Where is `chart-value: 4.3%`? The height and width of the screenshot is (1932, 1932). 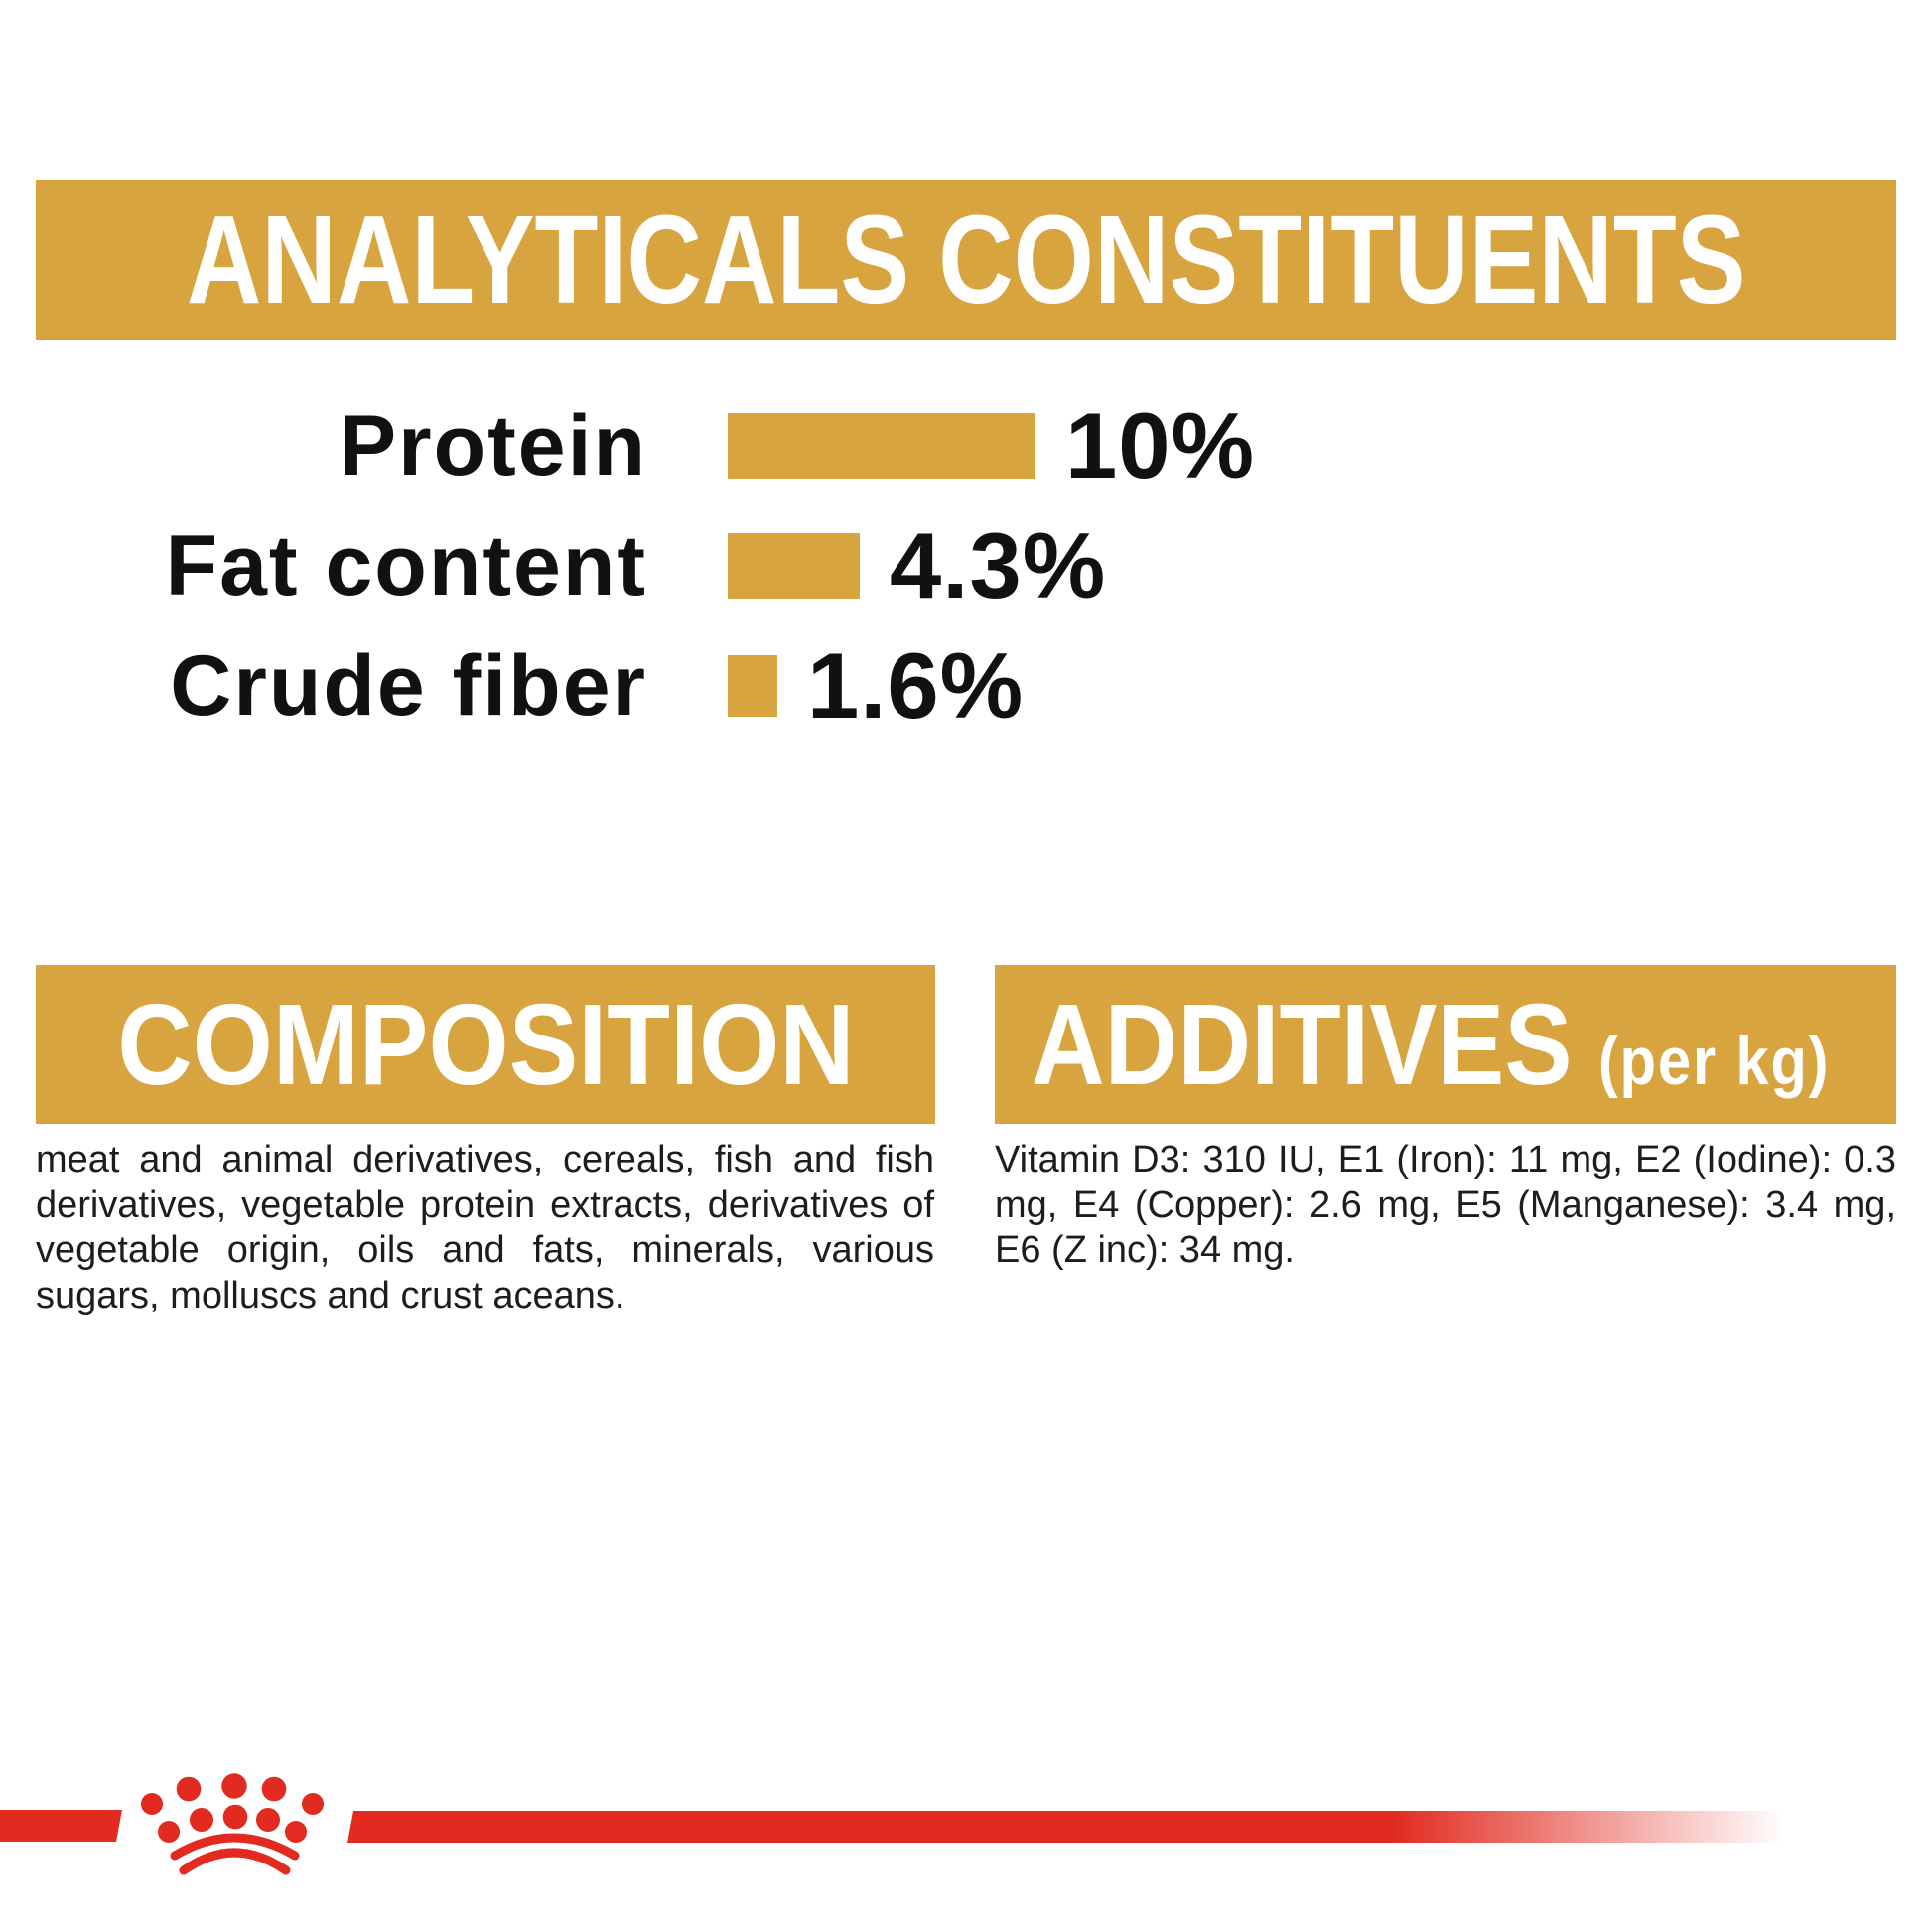 chart-value: 4.3% is located at coordinates (999, 565).